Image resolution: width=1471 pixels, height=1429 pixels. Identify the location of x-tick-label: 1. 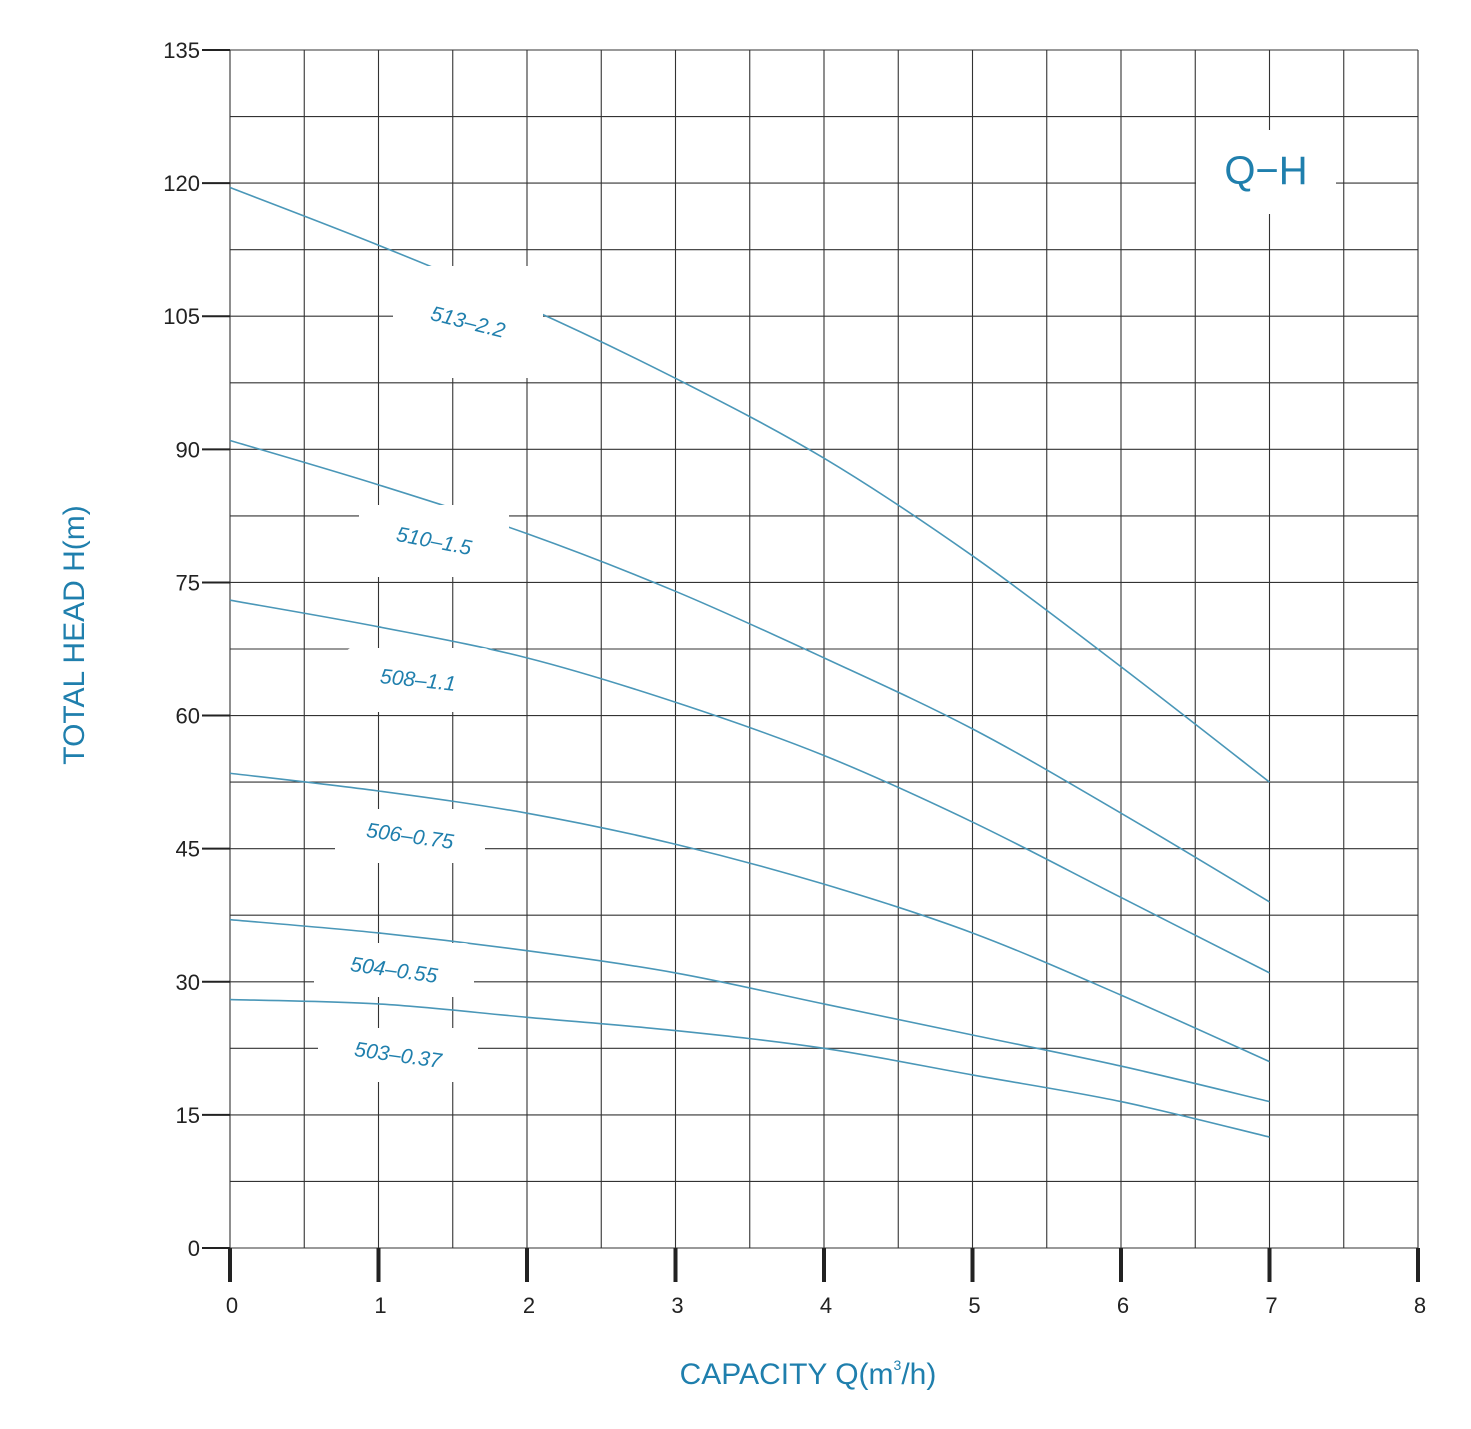
(380, 1305).